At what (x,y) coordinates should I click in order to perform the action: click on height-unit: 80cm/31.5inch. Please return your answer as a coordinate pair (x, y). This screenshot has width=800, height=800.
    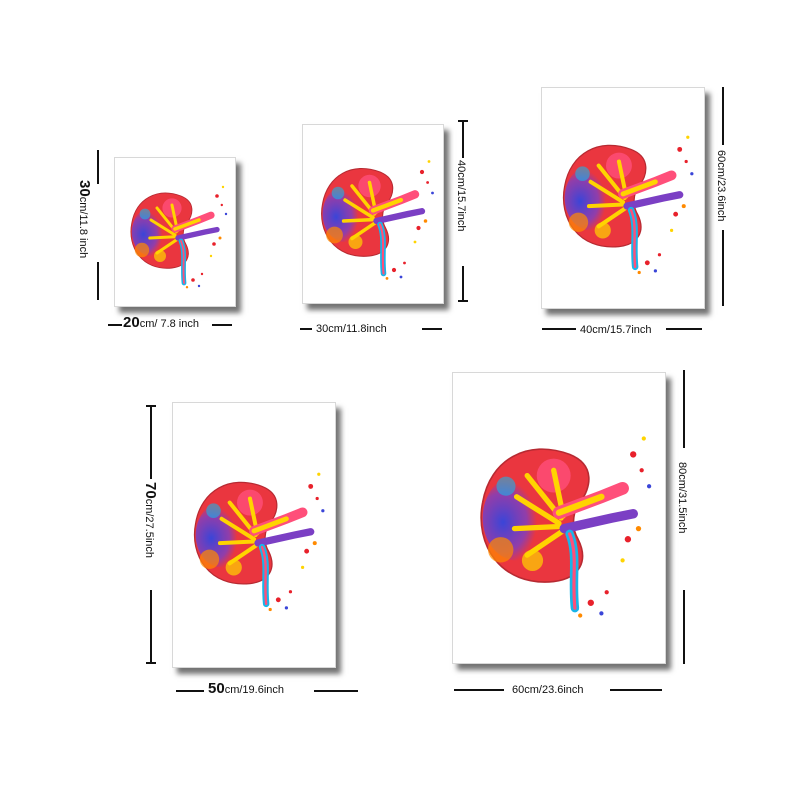
    Looking at the image, I should click on (682, 498).